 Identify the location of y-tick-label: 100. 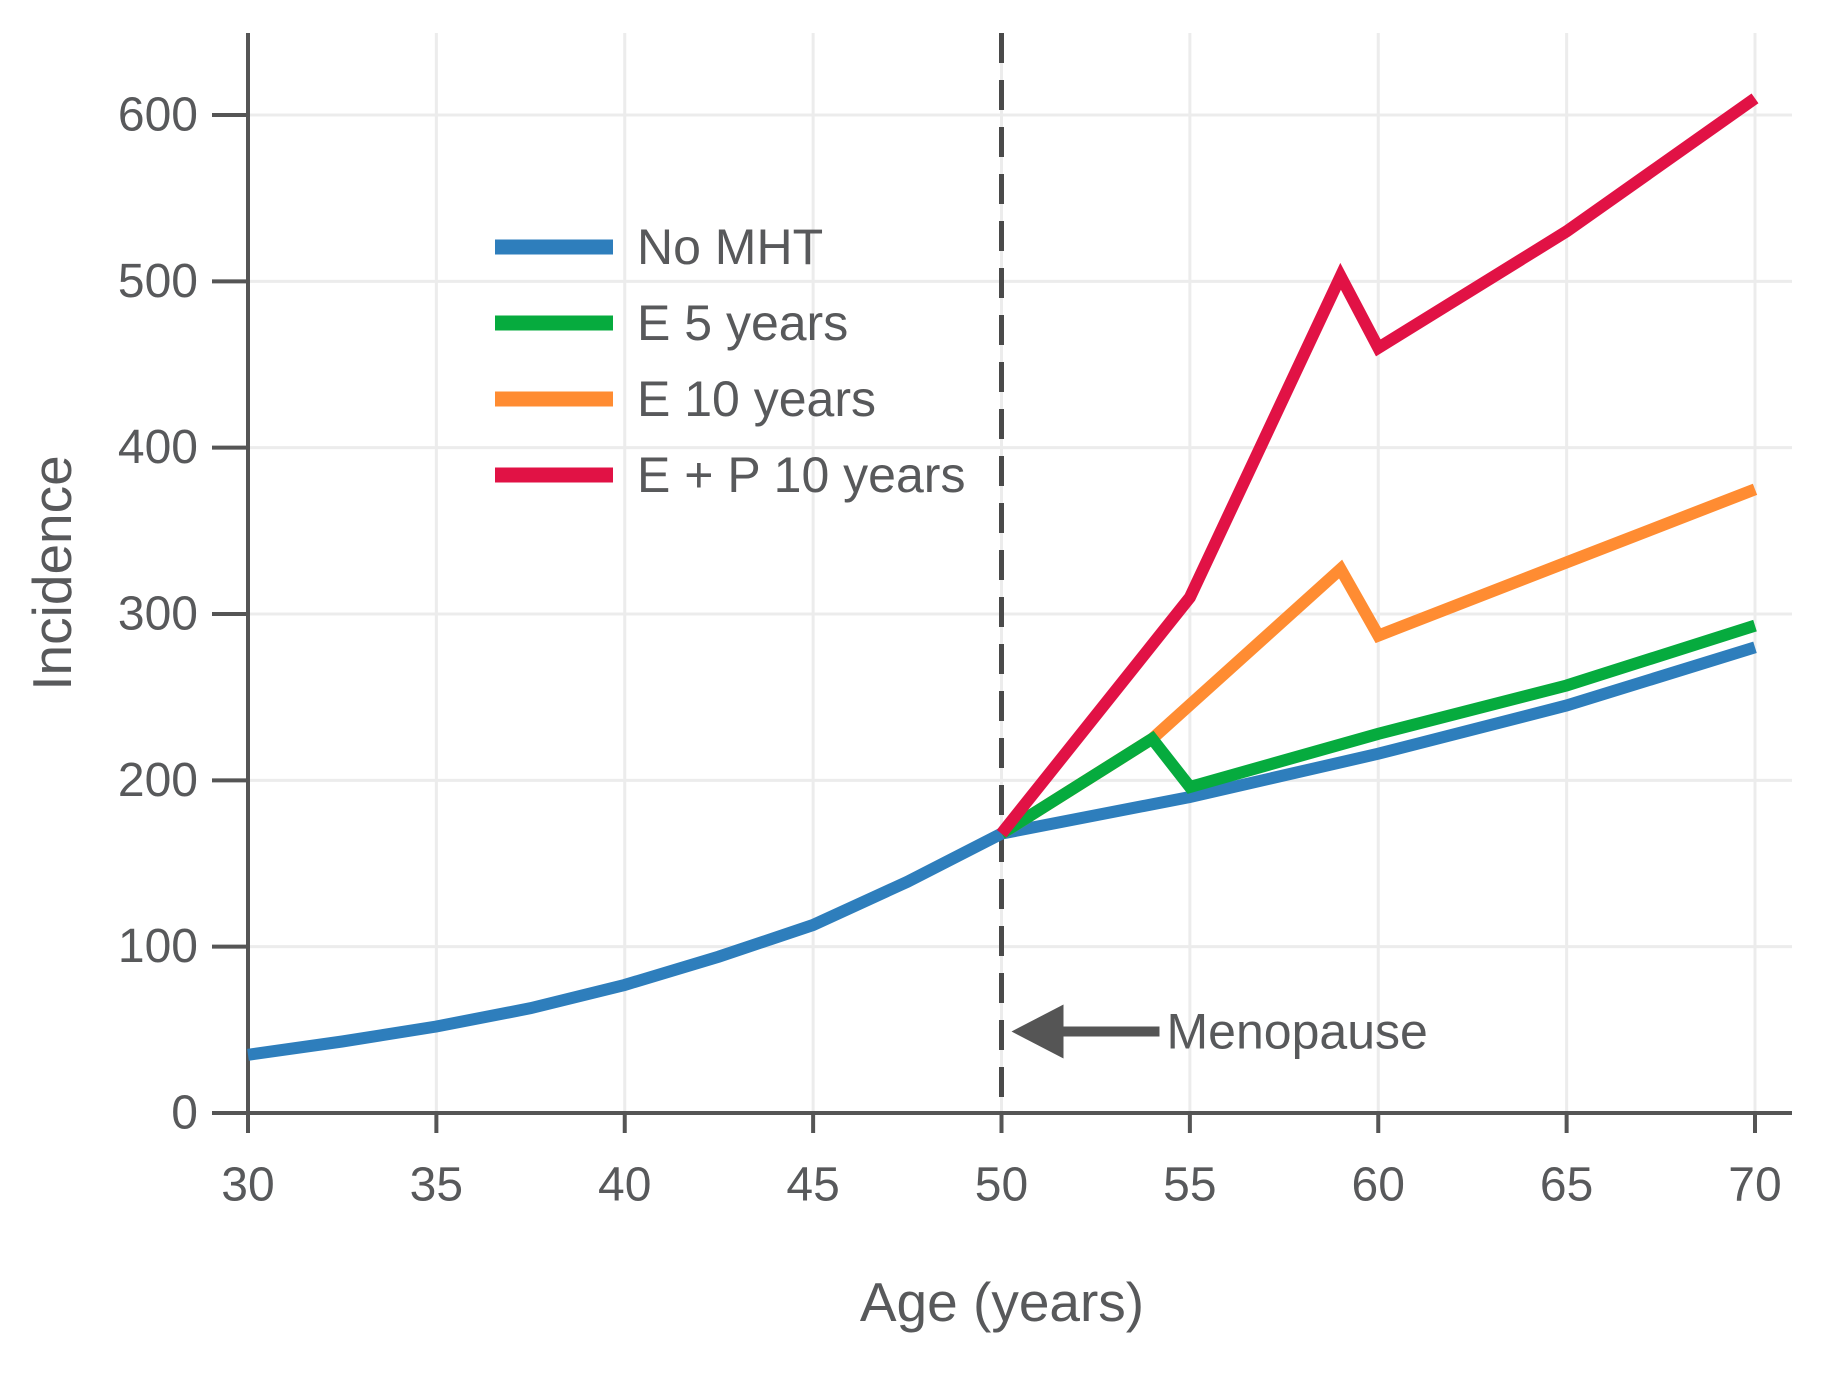
(158, 946).